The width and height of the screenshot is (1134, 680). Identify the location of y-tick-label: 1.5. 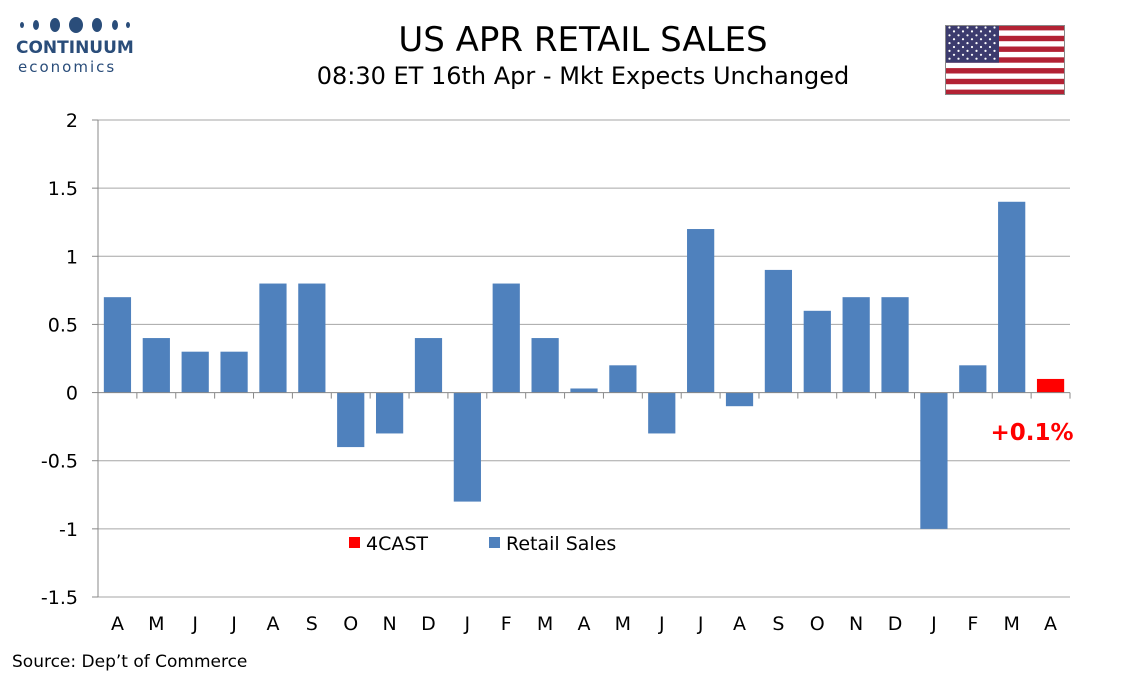
(63, 189).